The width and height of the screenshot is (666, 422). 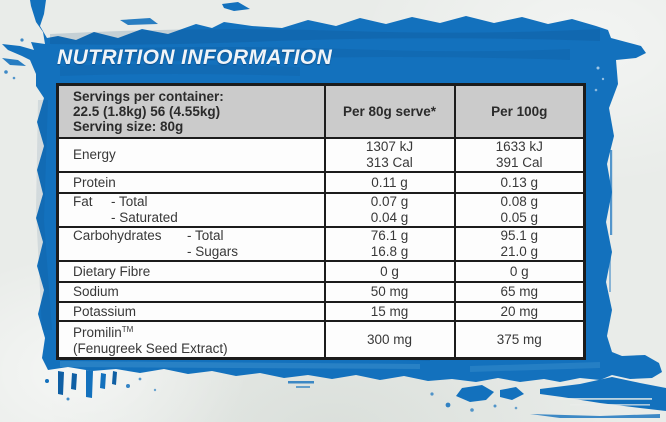 I want to click on carb-total-serve: 76.1 g, so click(x=389, y=235).